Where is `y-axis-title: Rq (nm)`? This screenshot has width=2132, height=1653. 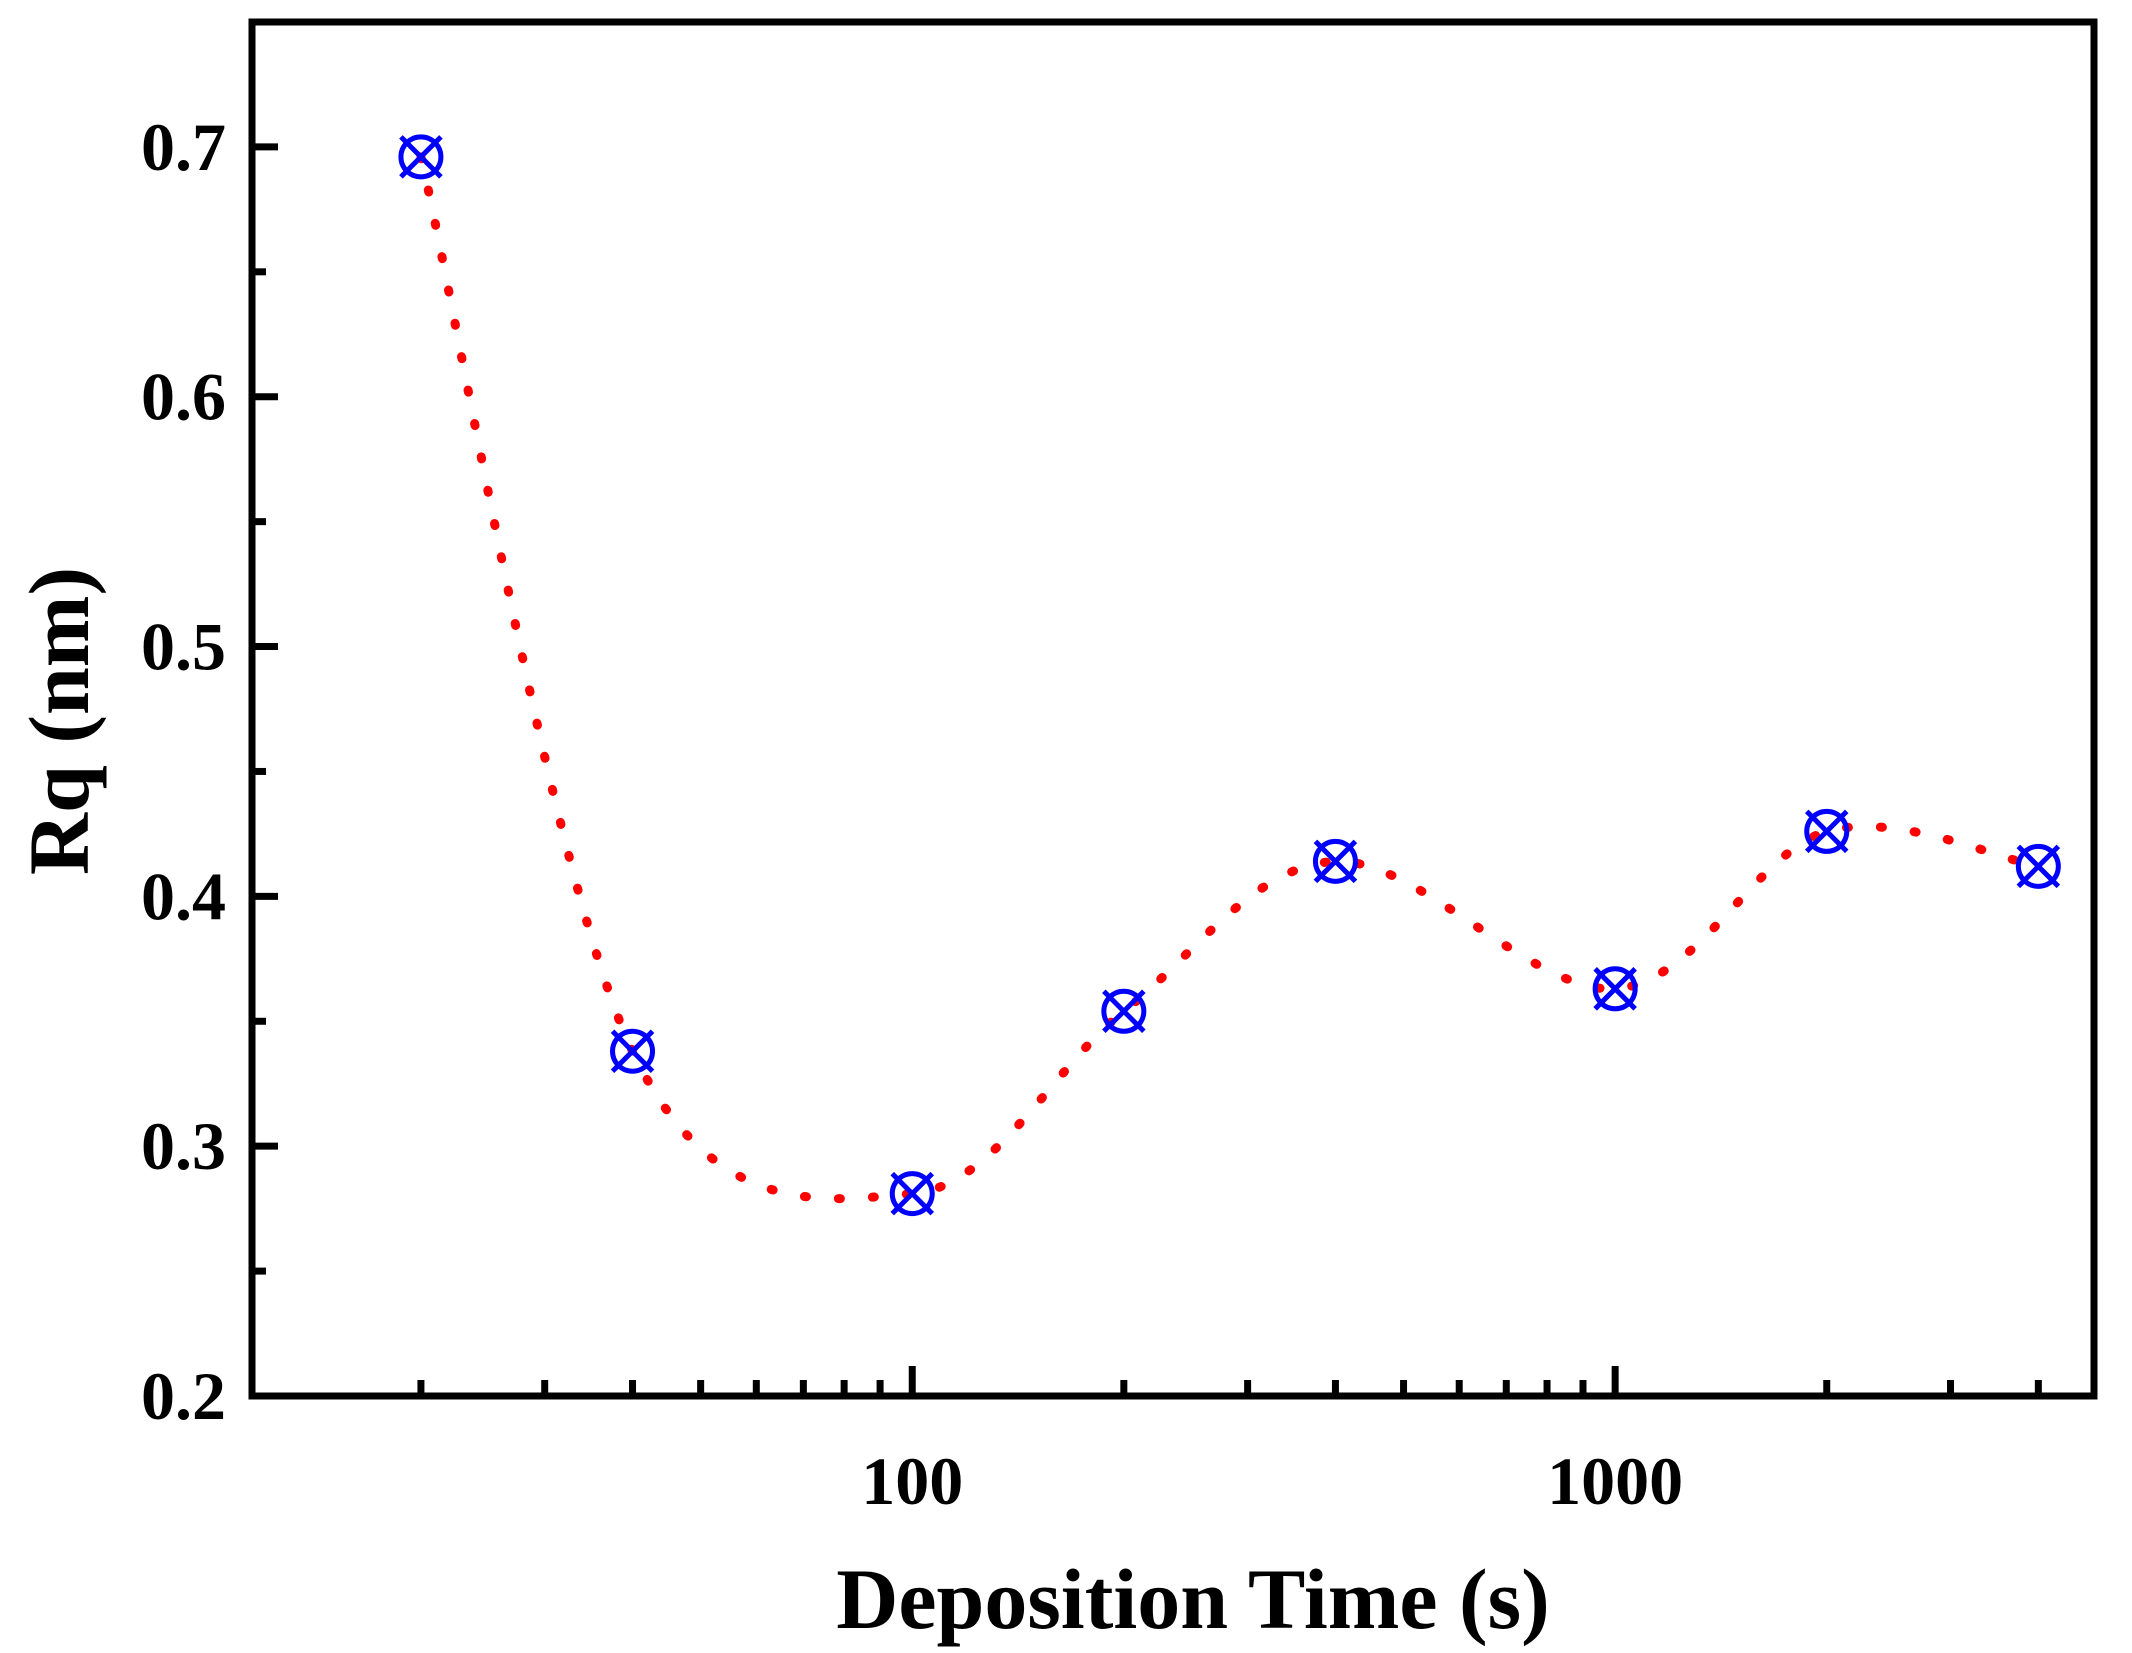
y-axis-title: Rq (nm) is located at coordinates (59, 721).